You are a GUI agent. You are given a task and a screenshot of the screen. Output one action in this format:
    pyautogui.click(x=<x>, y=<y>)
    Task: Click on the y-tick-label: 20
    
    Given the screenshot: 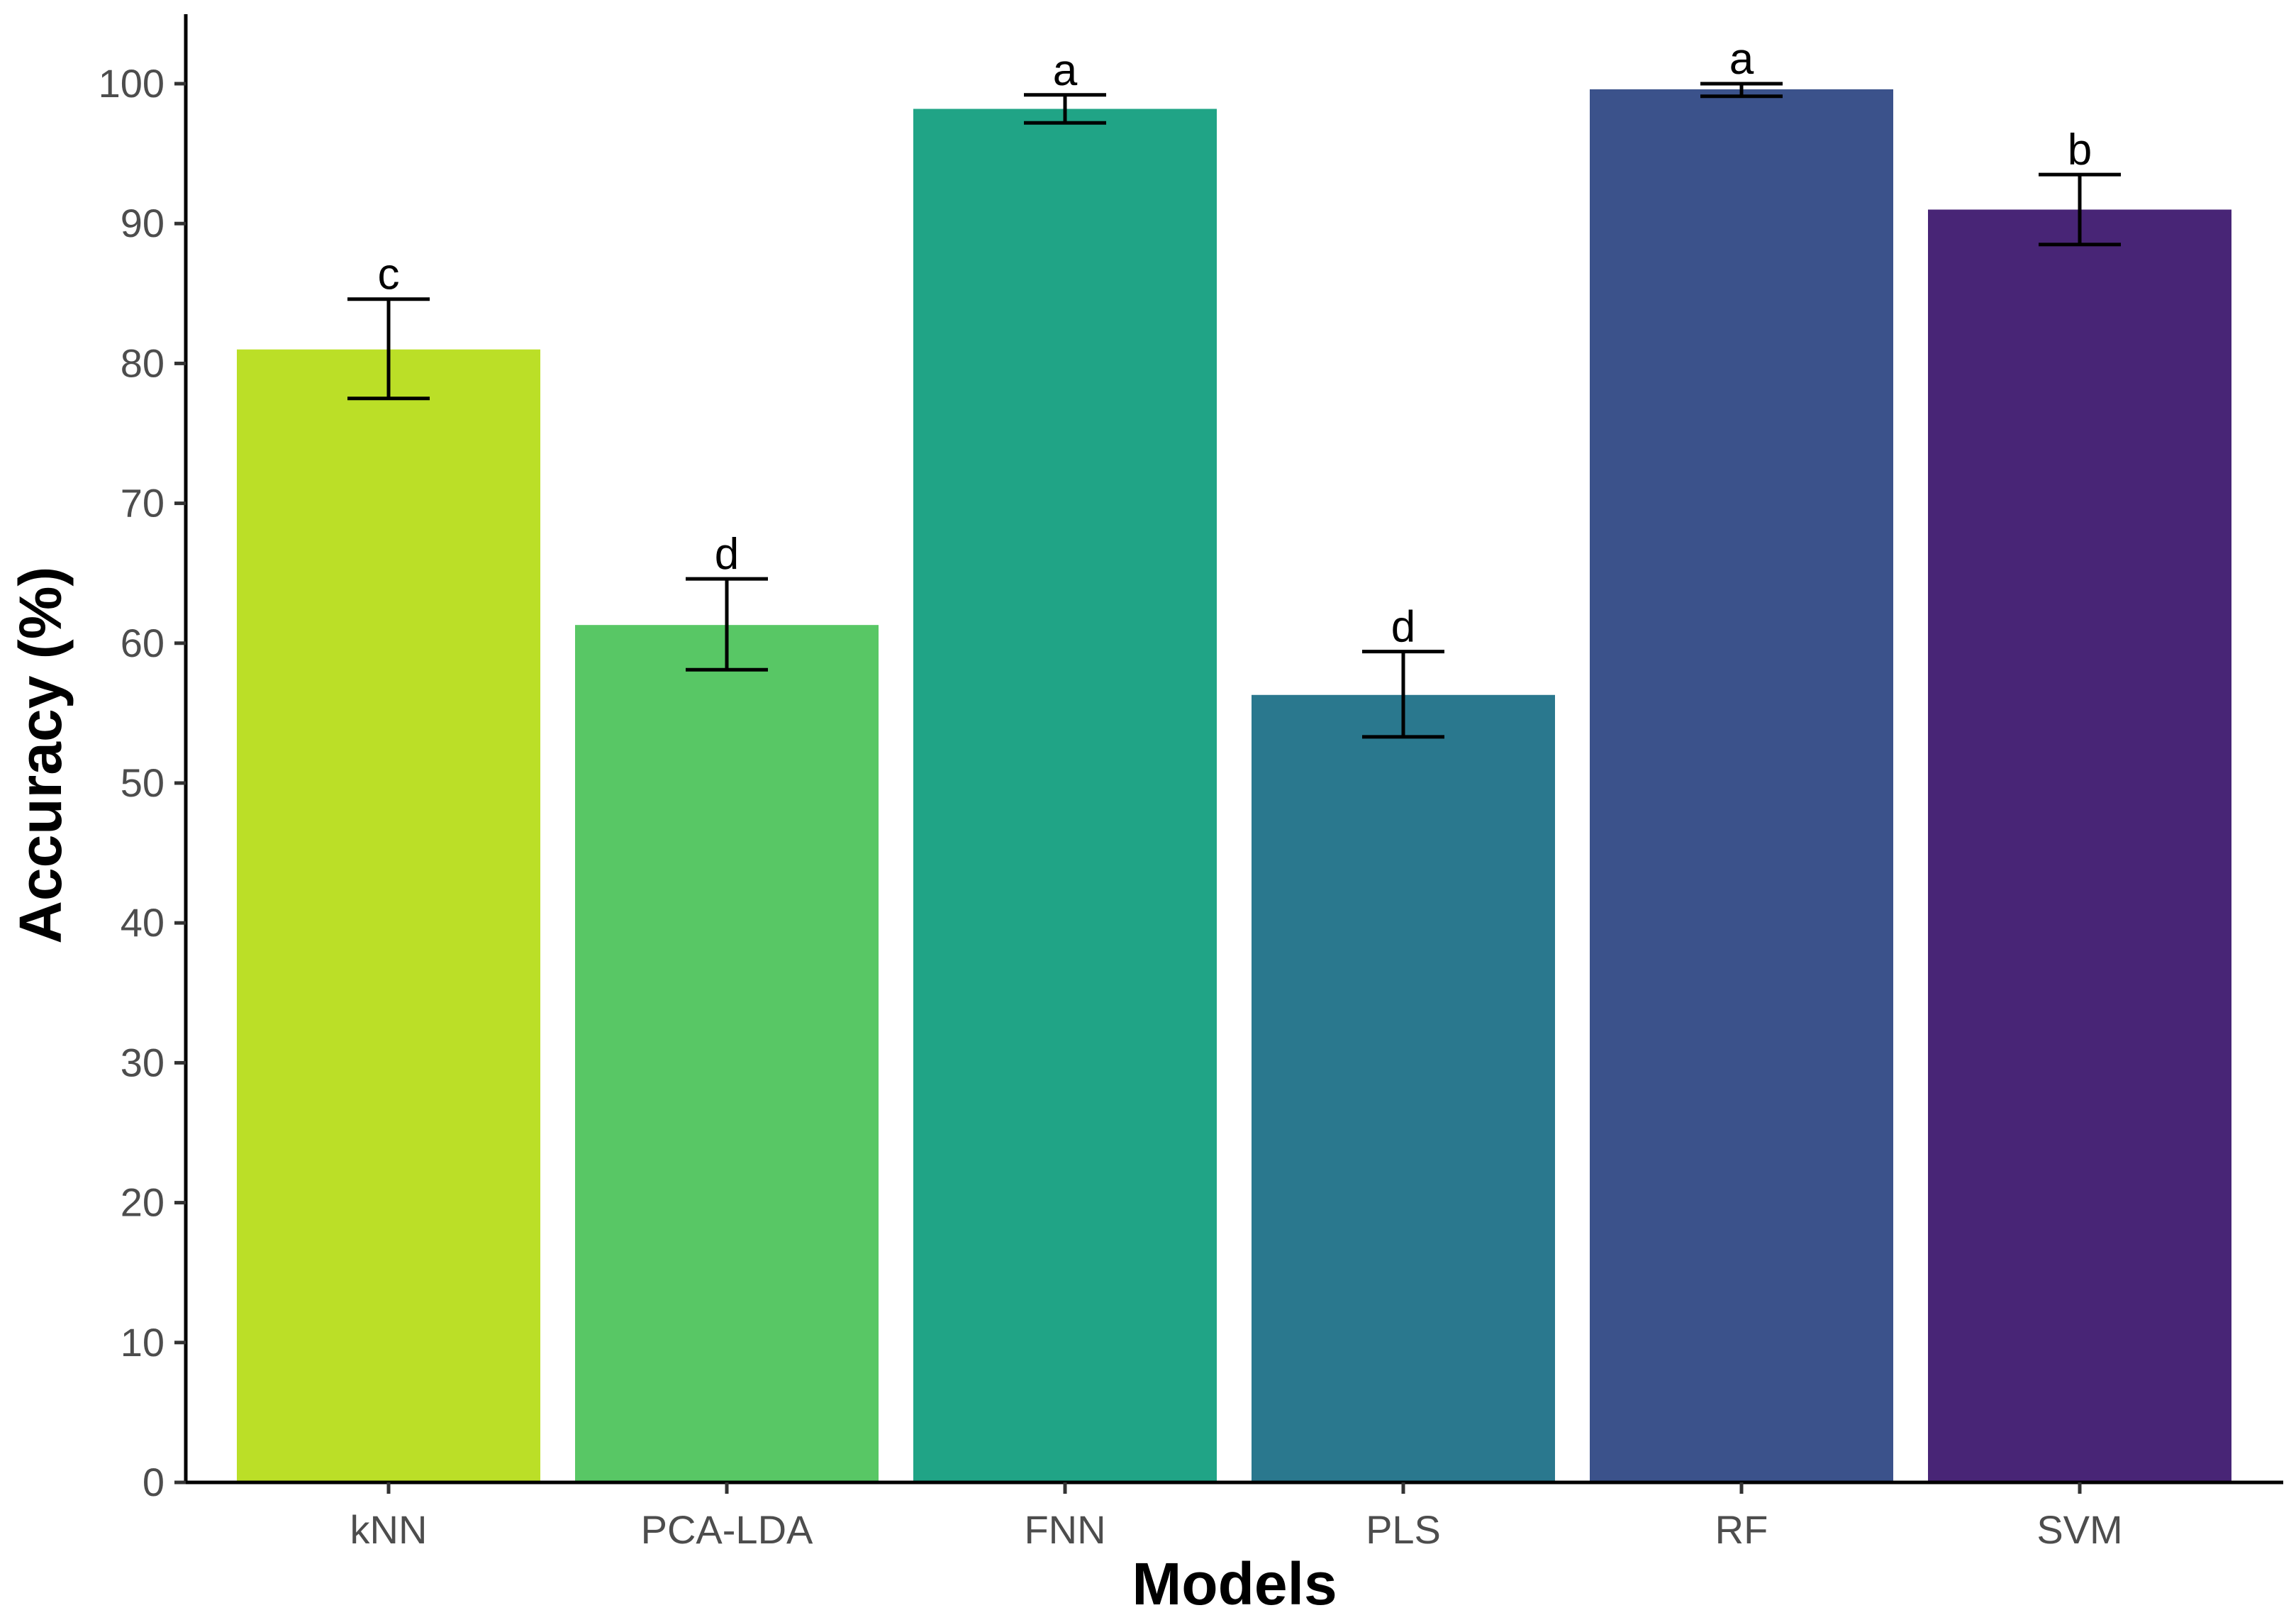 What is the action you would take?
    pyautogui.click(x=143, y=1202)
    